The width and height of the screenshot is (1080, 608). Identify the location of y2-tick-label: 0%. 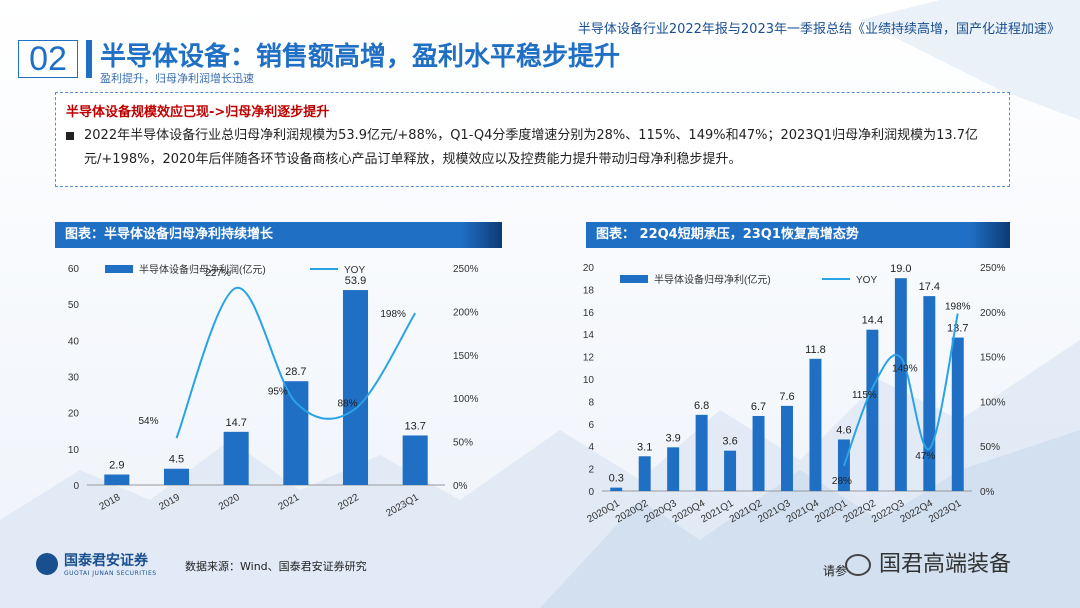
(987, 492).